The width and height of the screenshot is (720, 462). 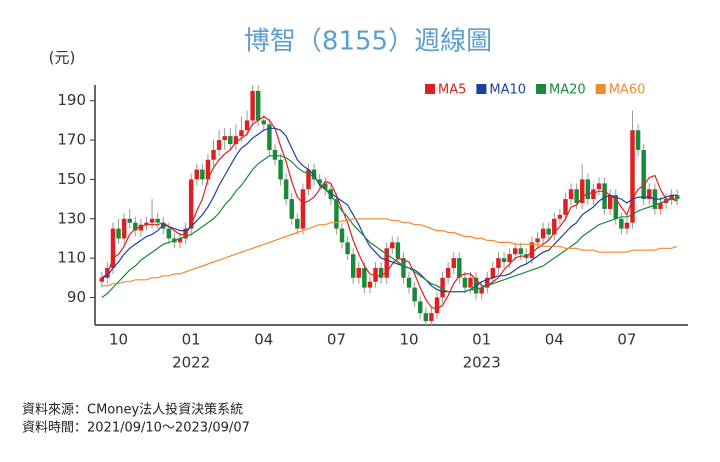 What do you see at coordinates (71, 100) in the screenshot?
I see `y-tick-label: 190` at bounding box center [71, 100].